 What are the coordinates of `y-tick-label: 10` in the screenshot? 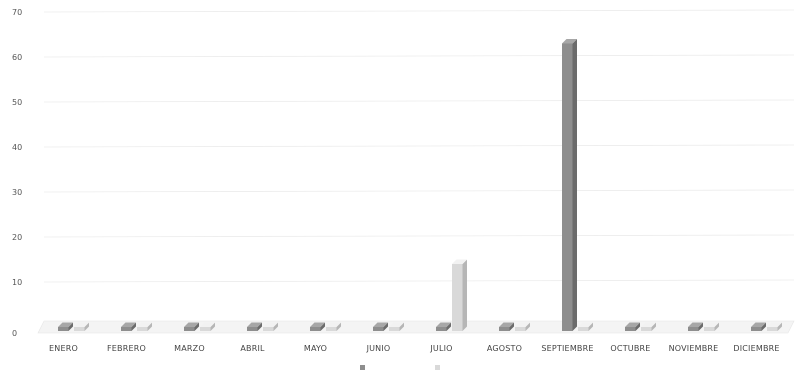 It's located at (17, 282).